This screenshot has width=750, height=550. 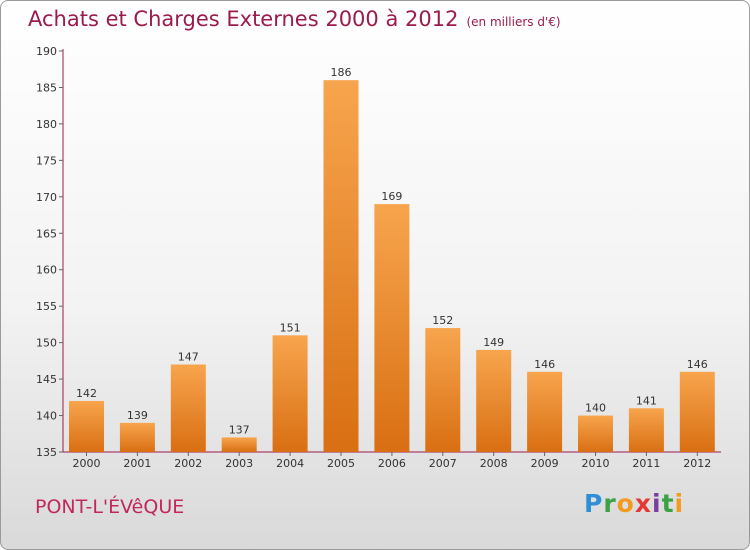 What do you see at coordinates (46, 452) in the screenshot?
I see `y-tick-label: 135` at bounding box center [46, 452].